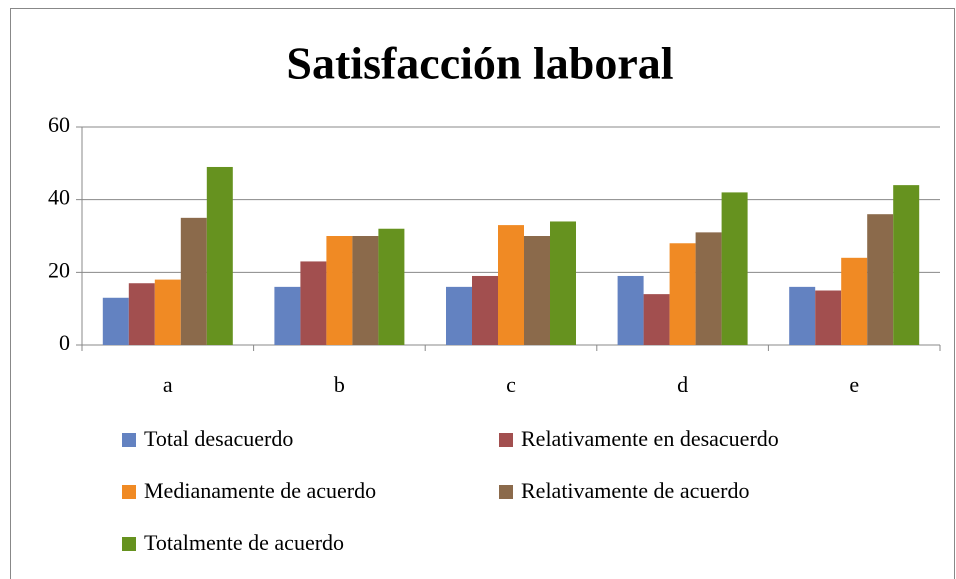  I want to click on legend-label: Medianamente de acuerdo, so click(260, 490).